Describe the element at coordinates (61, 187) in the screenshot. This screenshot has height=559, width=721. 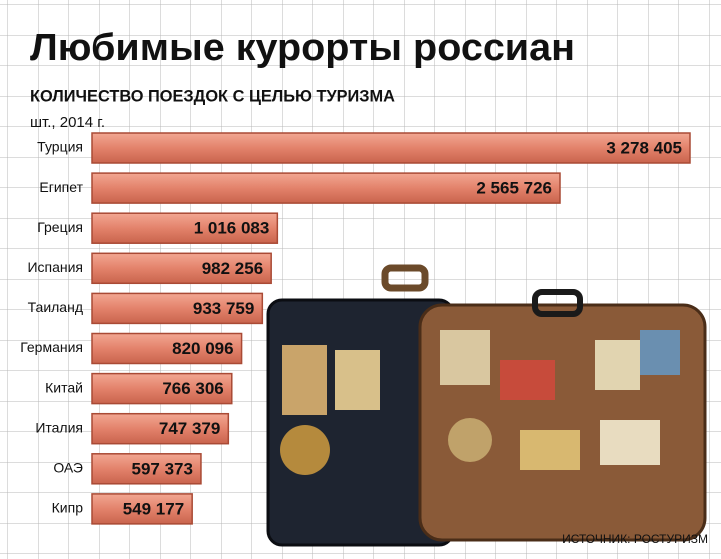
I see `category-label: Египет` at that location.